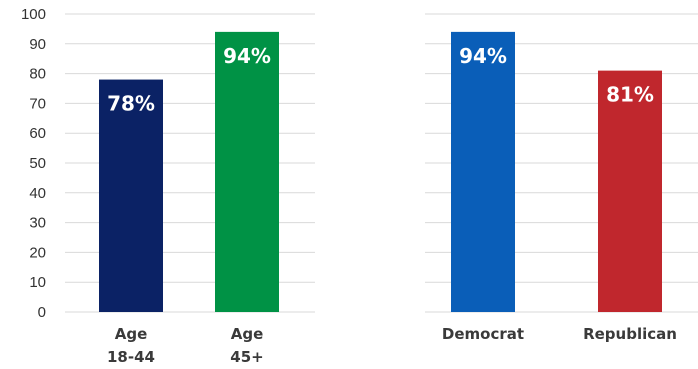  I want to click on data-label: 78%, so click(131, 104).